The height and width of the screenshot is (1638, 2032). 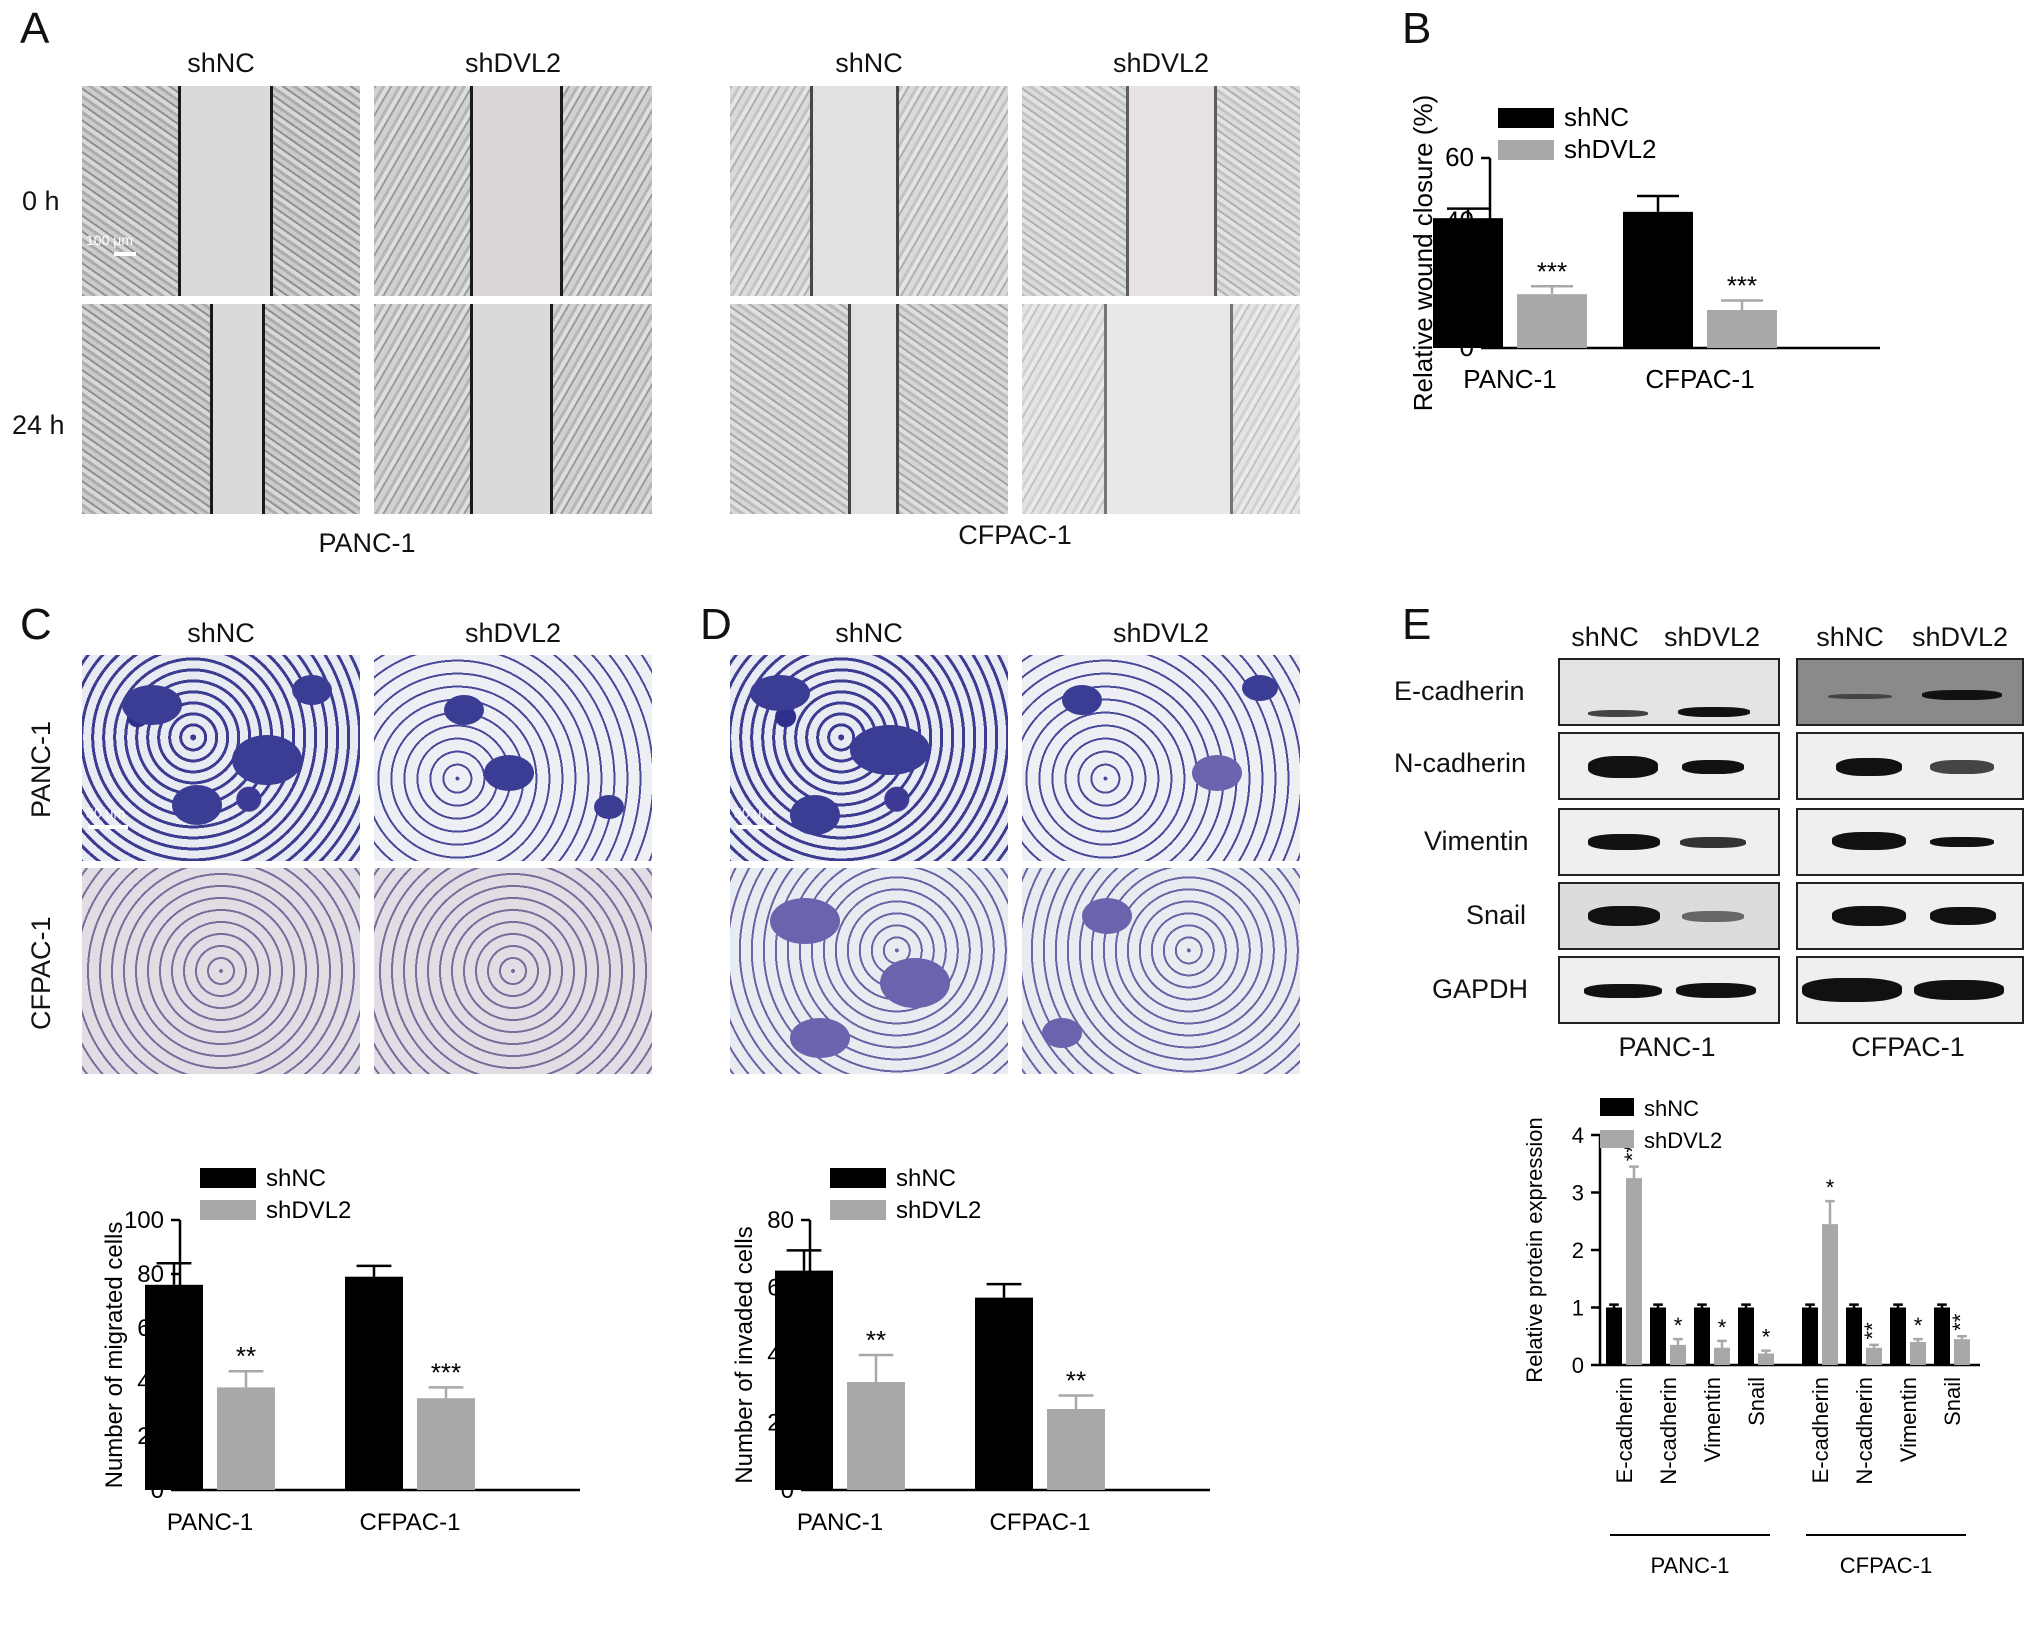 I want to click on panel-letter-c: C, so click(x=36, y=624).